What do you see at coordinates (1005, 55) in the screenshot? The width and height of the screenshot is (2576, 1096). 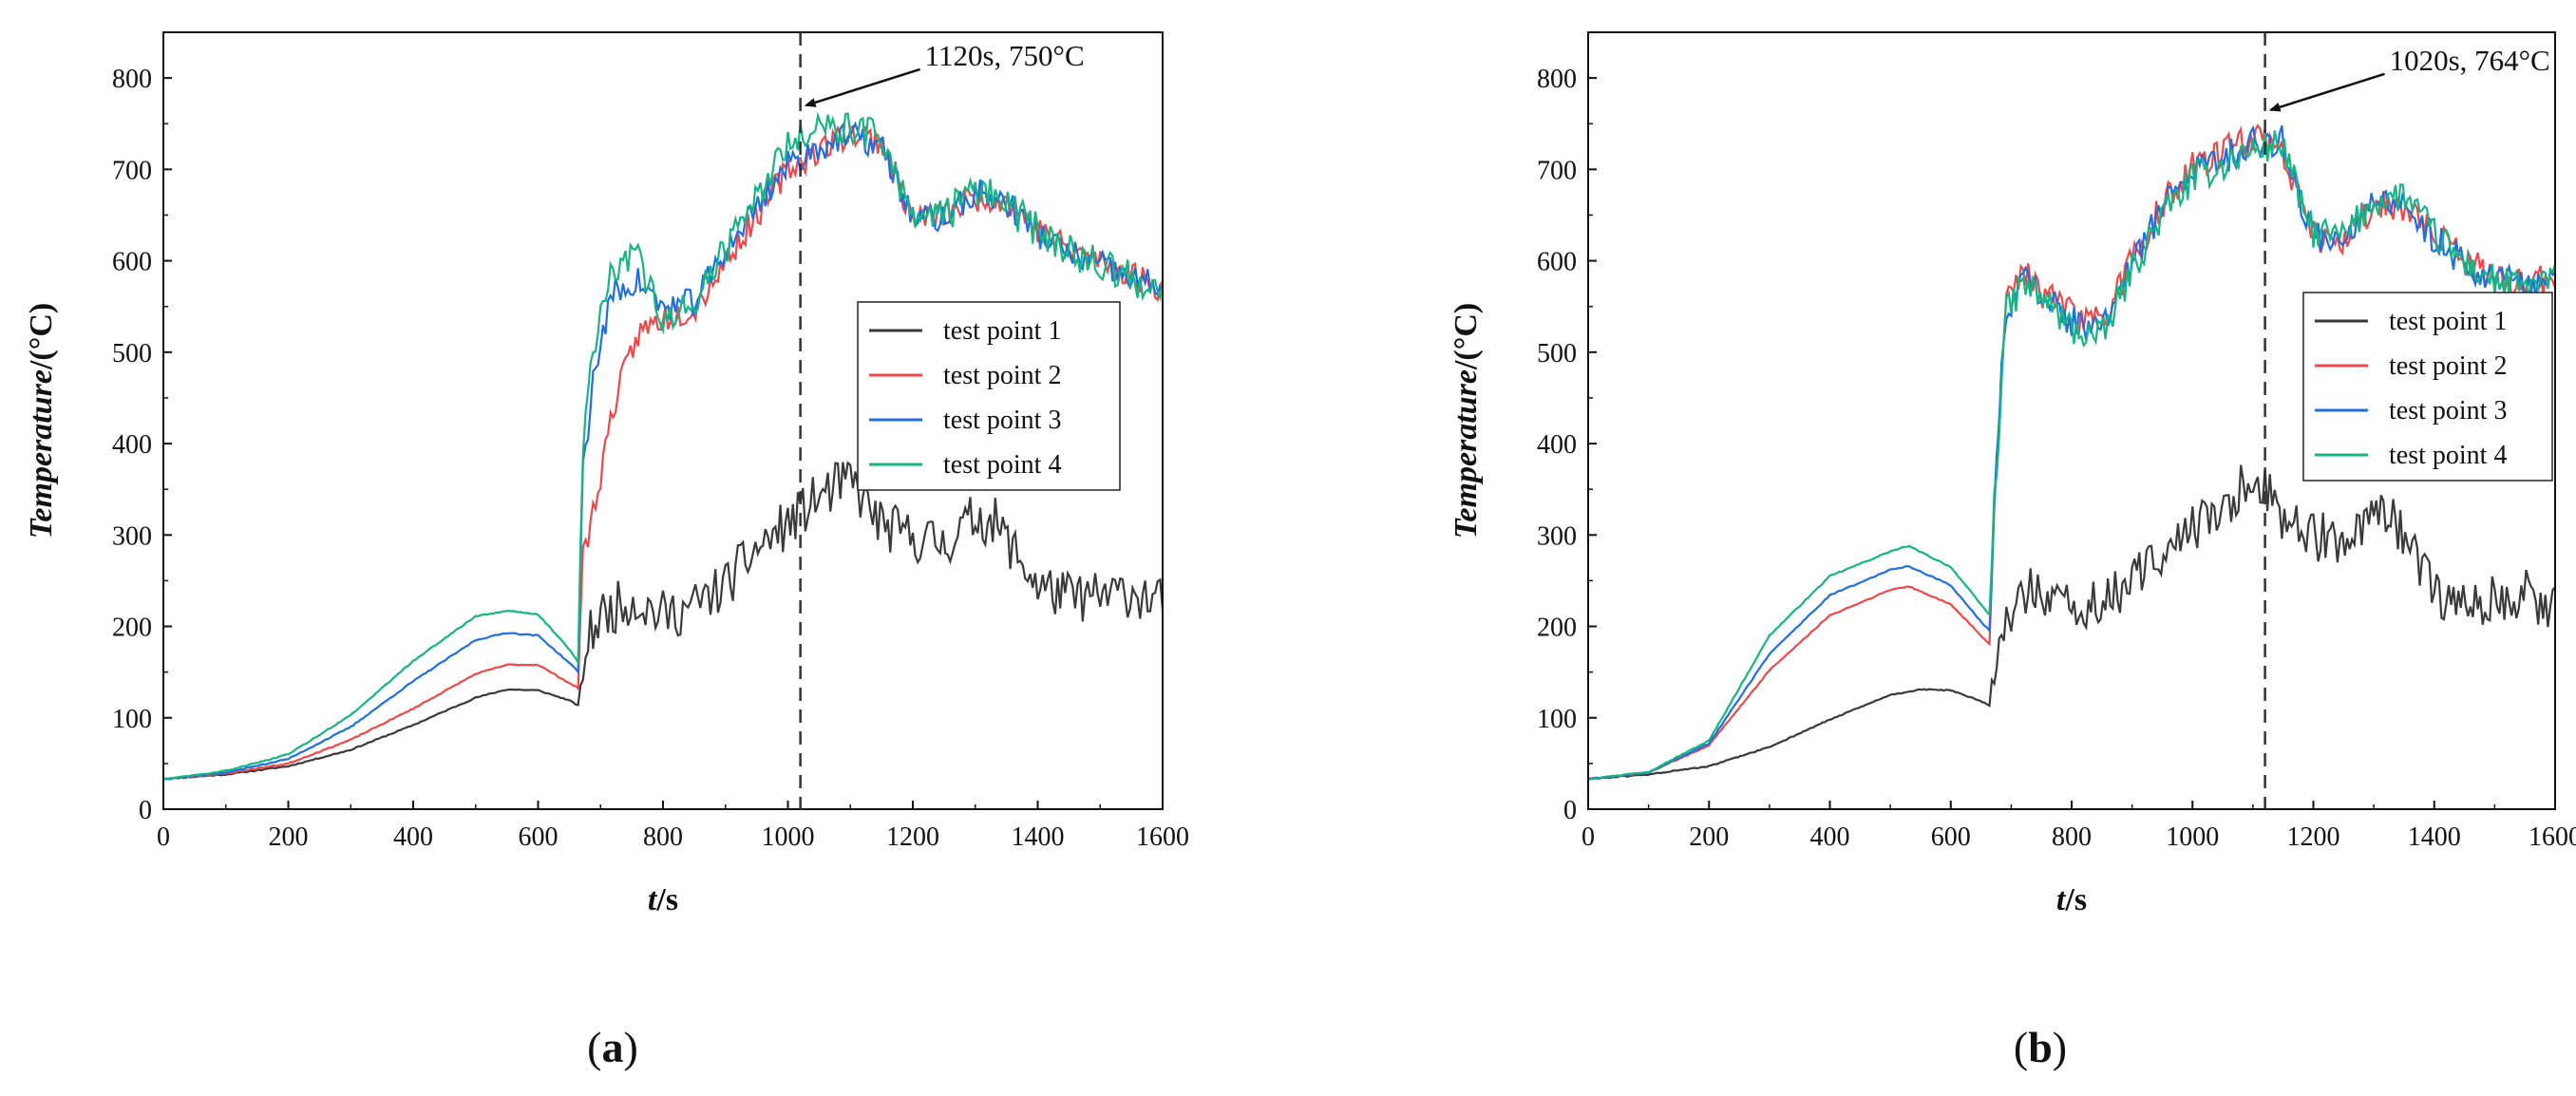 I see `annotation-label: 1120s, 750°C` at bounding box center [1005, 55].